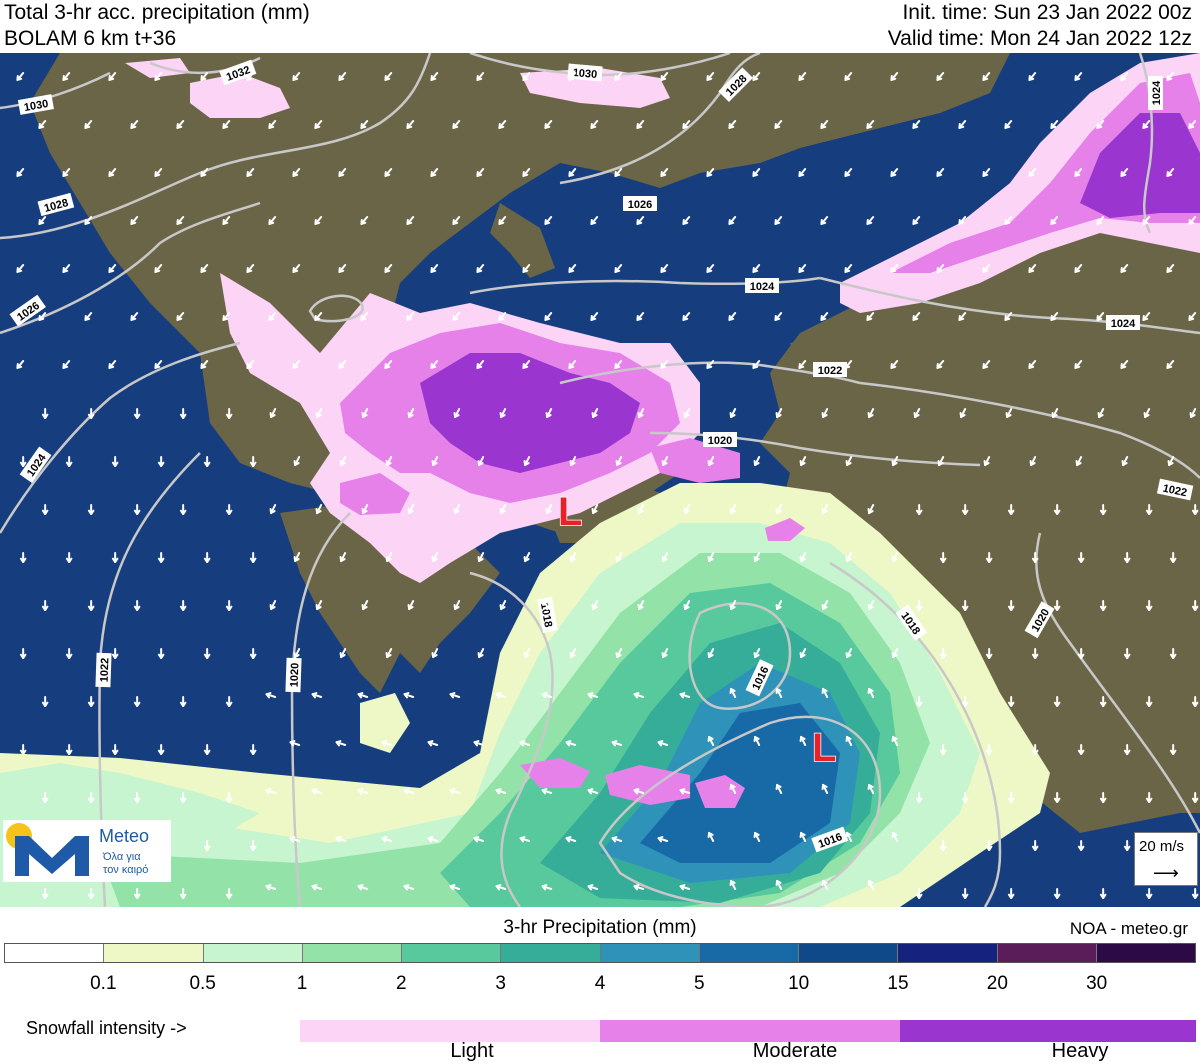  What do you see at coordinates (699, 983) in the screenshot?
I see `colorbar-tick-label: 5` at bounding box center [699, 983].